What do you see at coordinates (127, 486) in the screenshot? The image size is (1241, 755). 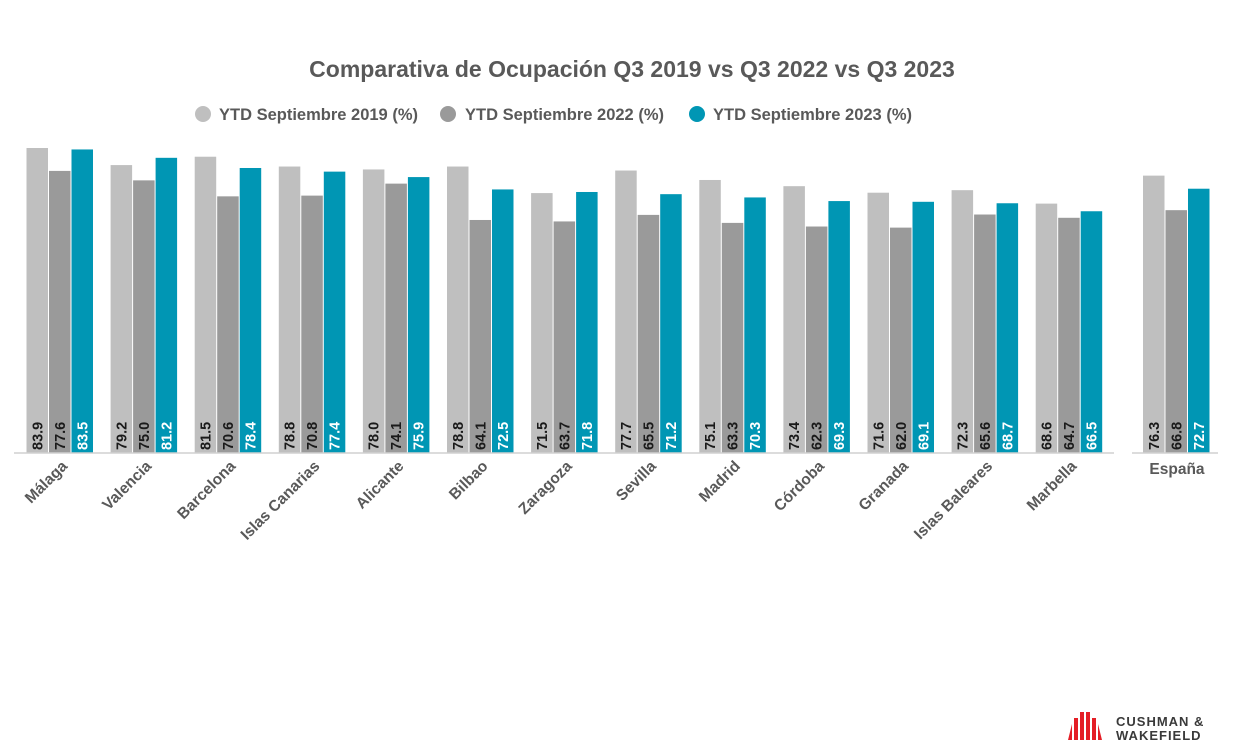 I see `category-label-valencia: Valencia` at bounding box center [127, 486].